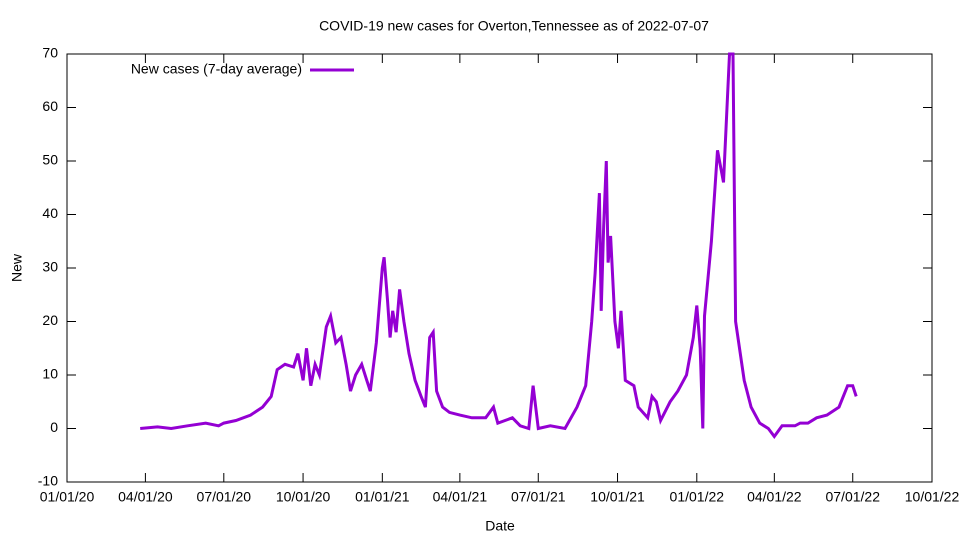 This screenshot has height=540, width=960. I want to click on x-tick-label: 10/01/21, so click(617, 497).